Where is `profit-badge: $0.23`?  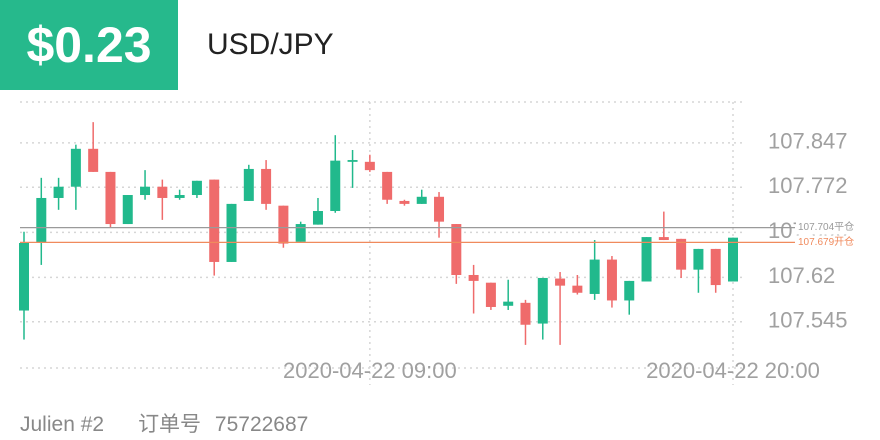 profit-badge: $0.23 is located at coordinates (89, 45).